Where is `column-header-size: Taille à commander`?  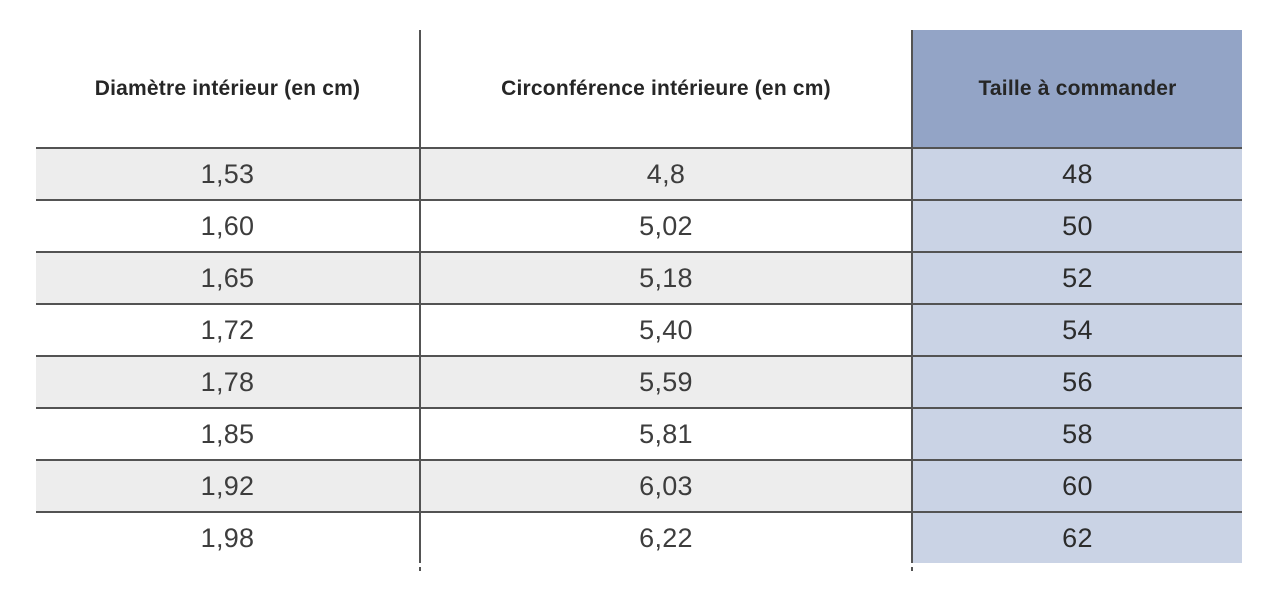
column-header-size: Taille à commander is located at coordinates (1076, 88).